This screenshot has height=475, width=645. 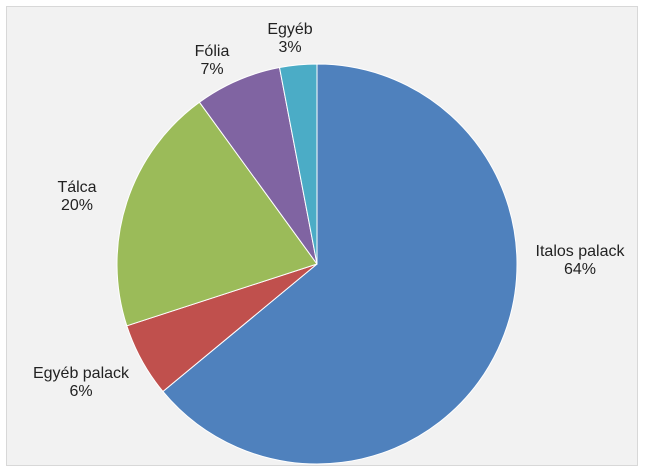 What do you see at coordinates (212, 51) in the screenshot?
I see `slice-label-folia: Fólia` at bounding box center [212, 51].